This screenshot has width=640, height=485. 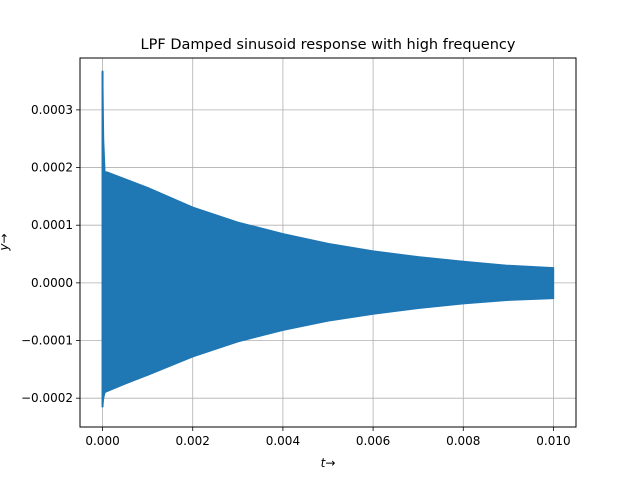 I want to click on x-tick-label: 0.006, so click(x=373, y=441).